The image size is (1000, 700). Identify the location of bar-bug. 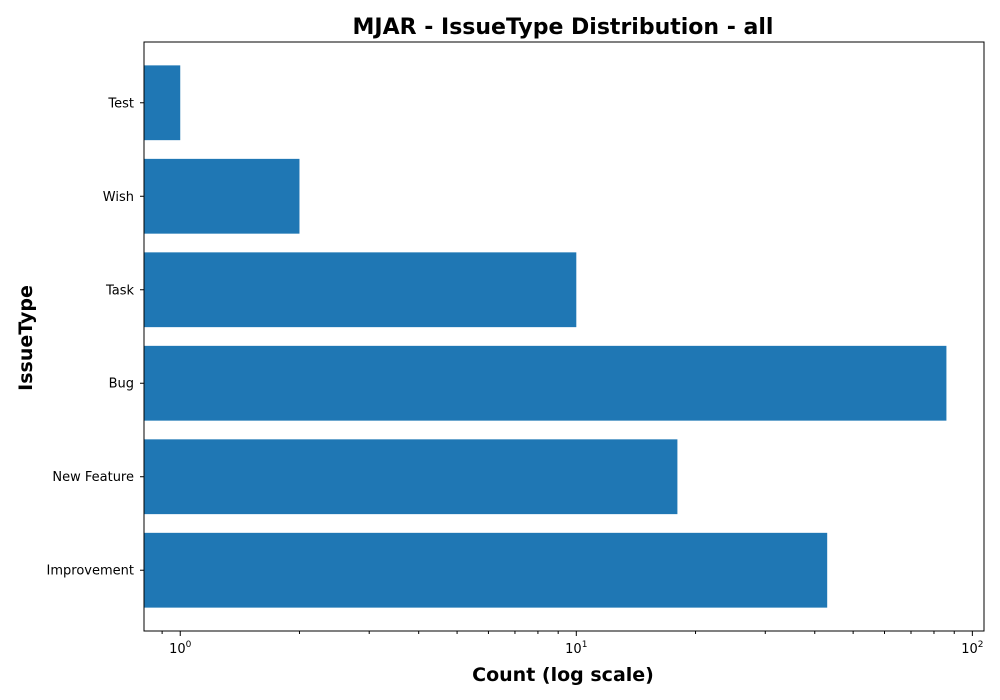
(545, 383).